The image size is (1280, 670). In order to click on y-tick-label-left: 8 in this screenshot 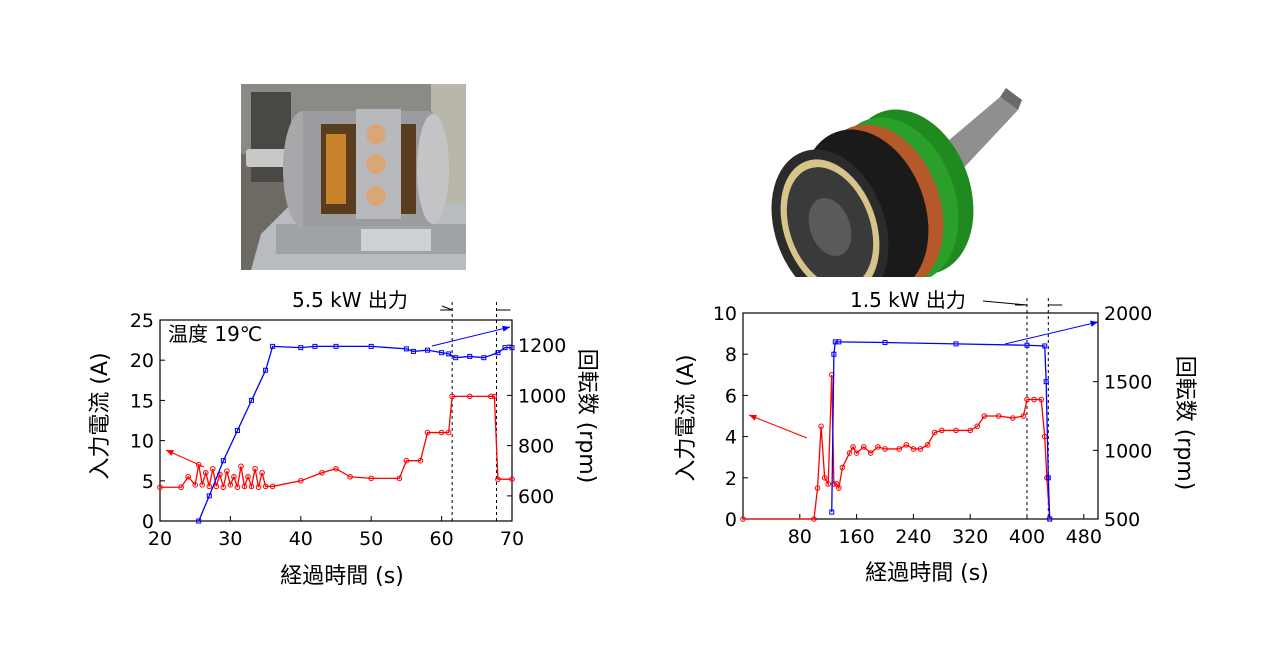, I will do `click(731, 355)`.